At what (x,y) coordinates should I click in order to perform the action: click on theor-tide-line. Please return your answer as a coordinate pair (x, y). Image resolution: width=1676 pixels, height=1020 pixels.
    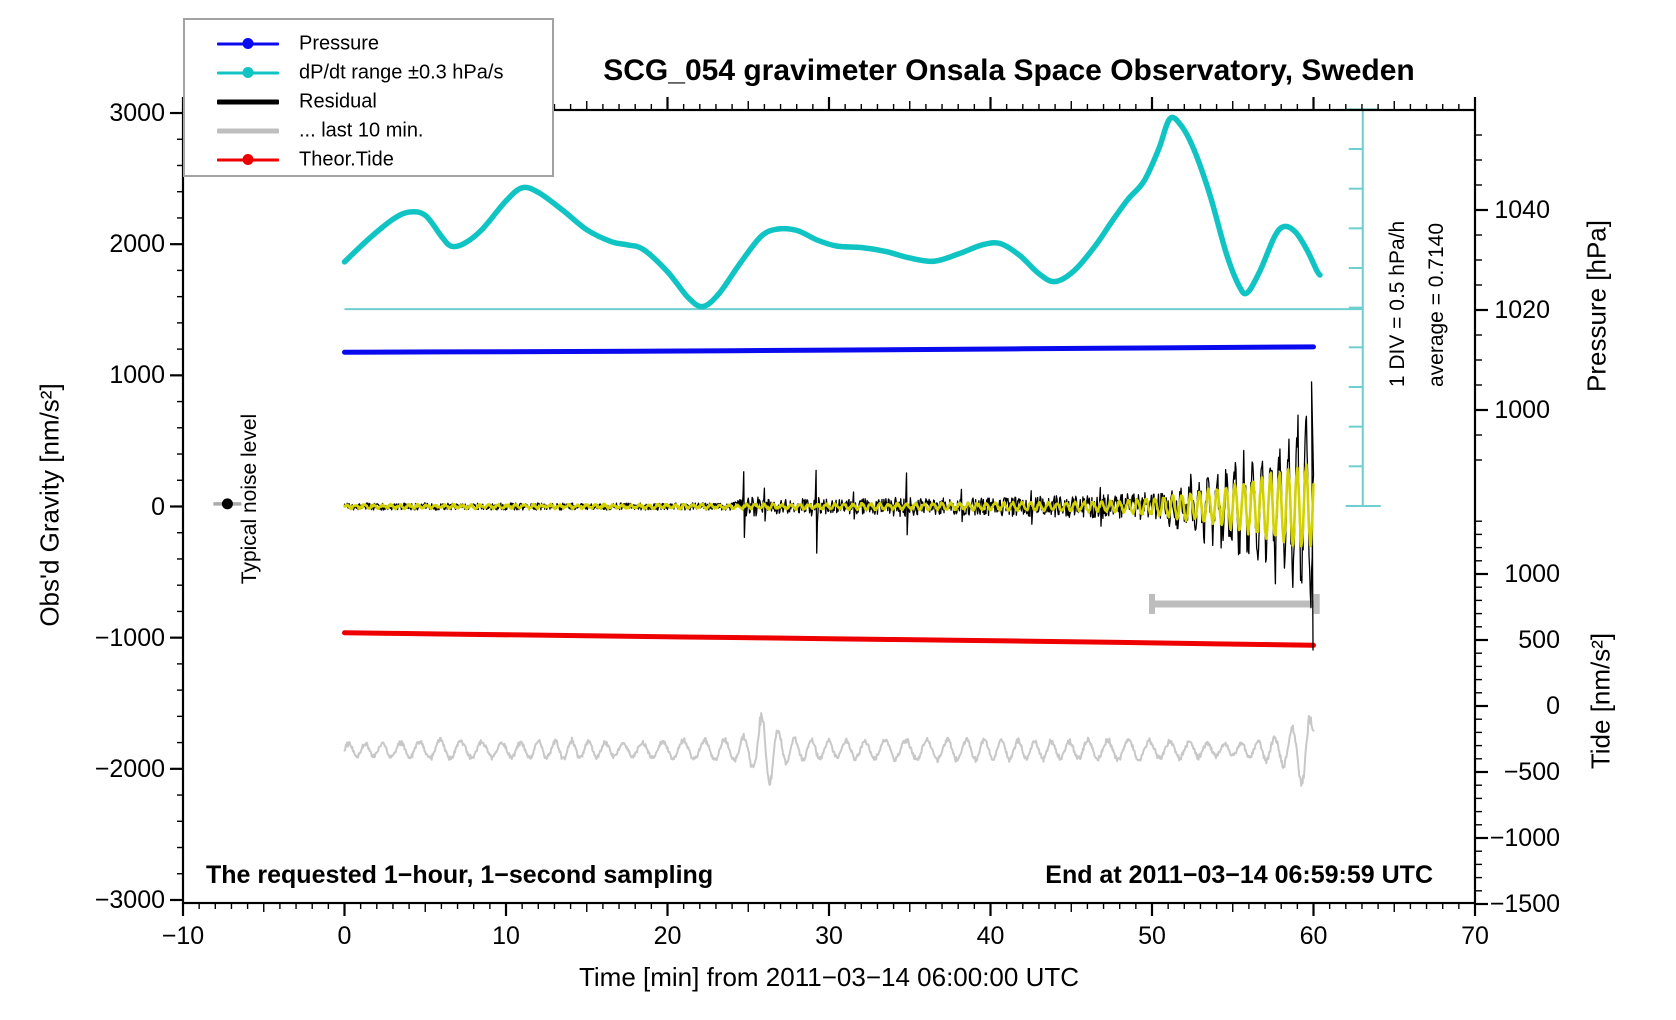
    Looking at the image, I should click on (829, 639).